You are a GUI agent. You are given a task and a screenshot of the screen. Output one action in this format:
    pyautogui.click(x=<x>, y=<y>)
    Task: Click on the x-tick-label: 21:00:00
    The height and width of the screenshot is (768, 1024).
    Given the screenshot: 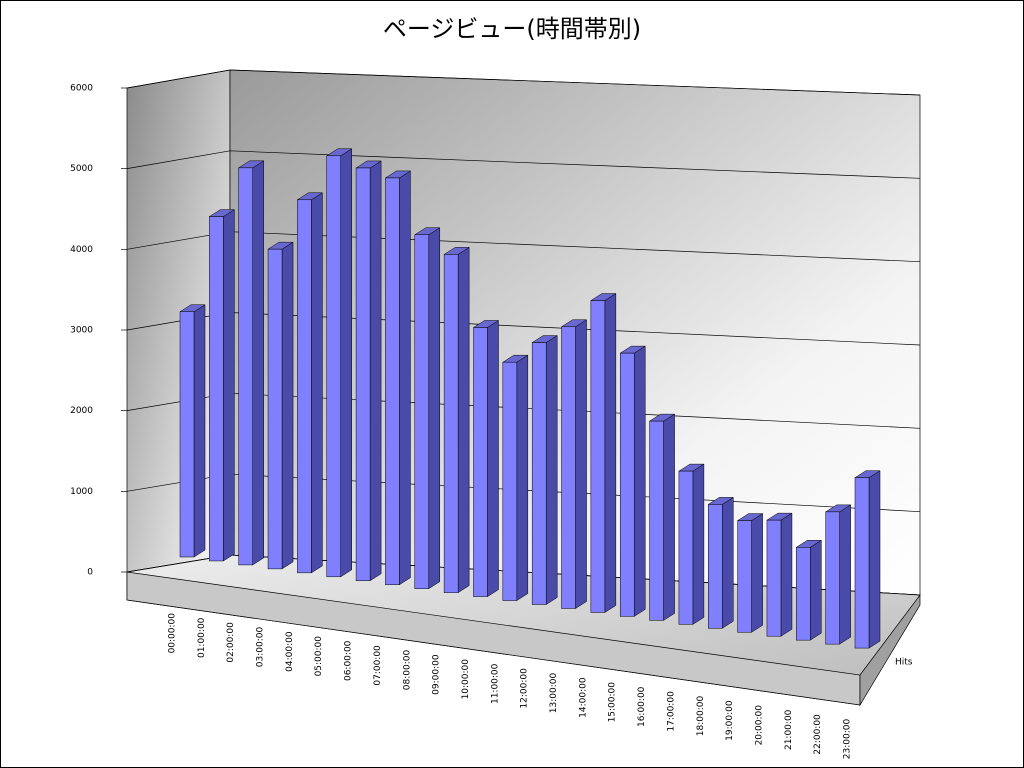 What is the action you would take?
    pyautogui.click(x=789, y=729)
    